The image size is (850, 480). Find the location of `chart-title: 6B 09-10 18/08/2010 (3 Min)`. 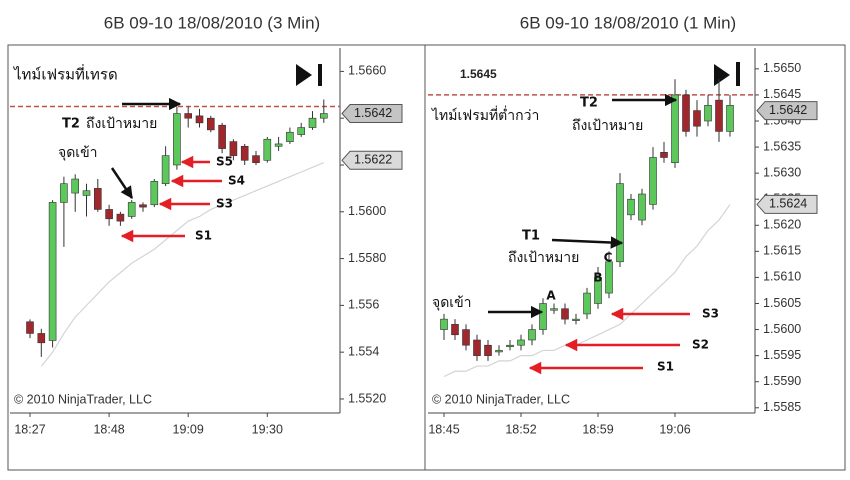

chart-title: 6B 09-10 18/08/2010 (3 Min) is located at coordinates (212, 22).